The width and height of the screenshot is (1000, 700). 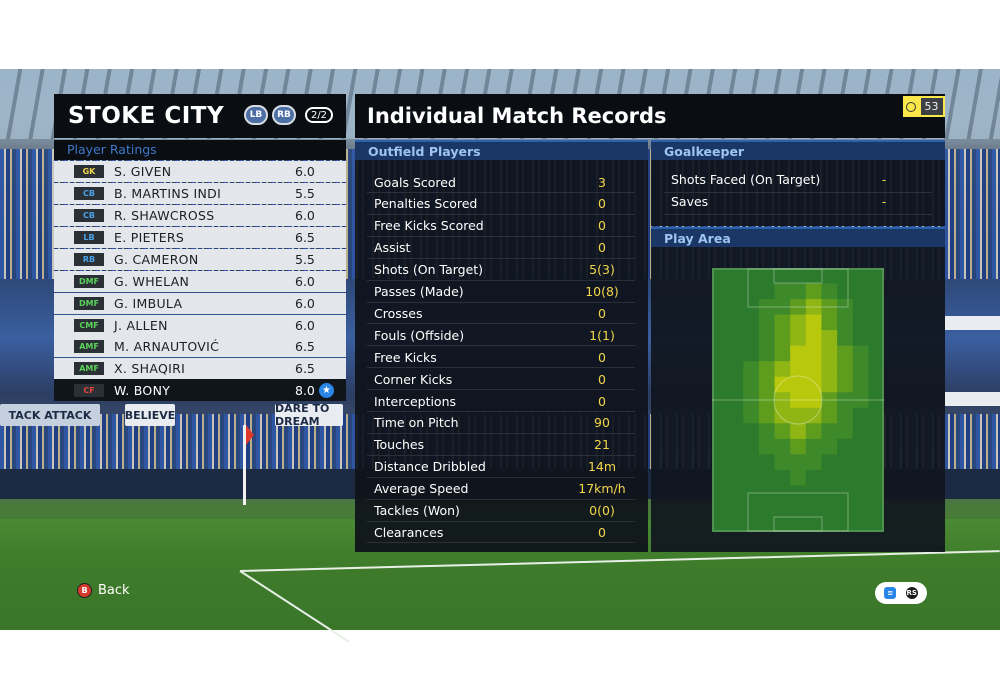 I want to click on stat-label: Goals Scored, so click(x=415, y=182).